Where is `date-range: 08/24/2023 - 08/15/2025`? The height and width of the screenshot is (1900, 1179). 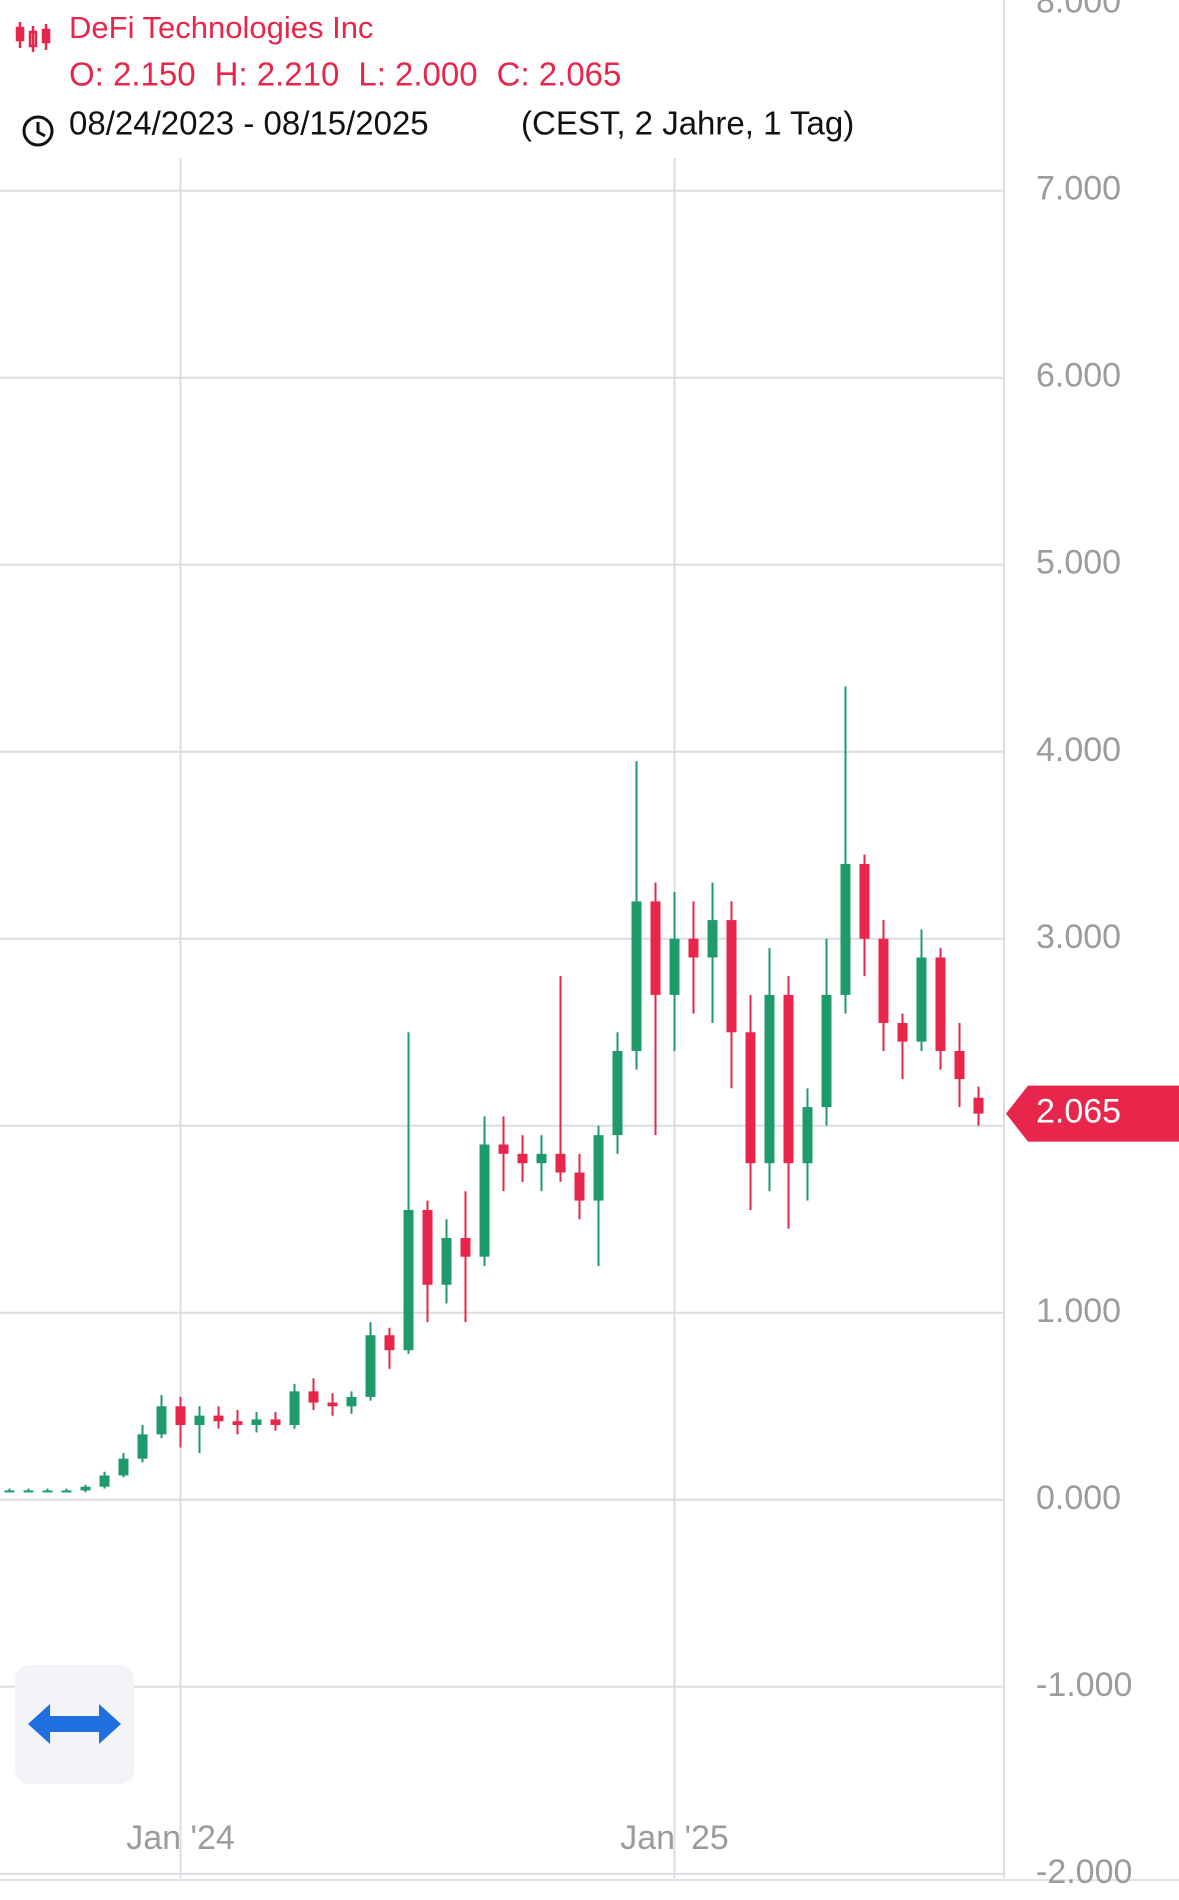 date-range: 08/24/2023 - 08/15/2025 is located at coordinates (249, 123).